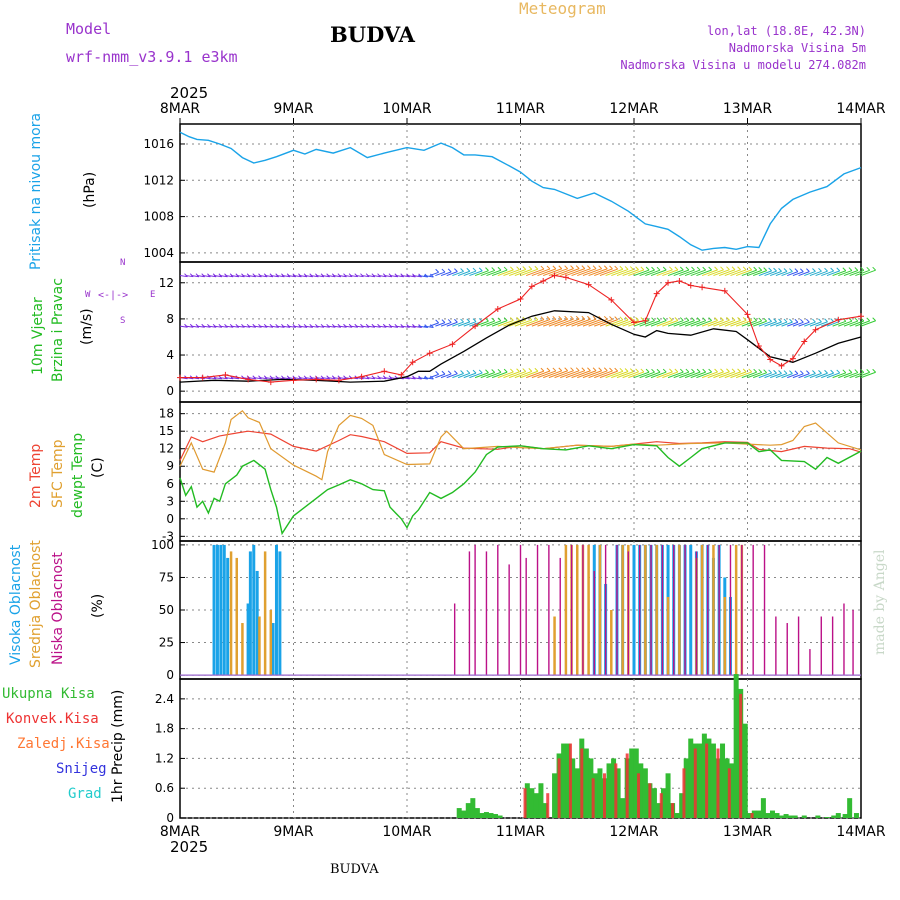 Image resolution: width=900 pixels, height=900 pixels. What do you see at coordinates (170, 355) in the screenshot?
I see `y-tick-label-wind: 4` at bounding box center [170, 355].